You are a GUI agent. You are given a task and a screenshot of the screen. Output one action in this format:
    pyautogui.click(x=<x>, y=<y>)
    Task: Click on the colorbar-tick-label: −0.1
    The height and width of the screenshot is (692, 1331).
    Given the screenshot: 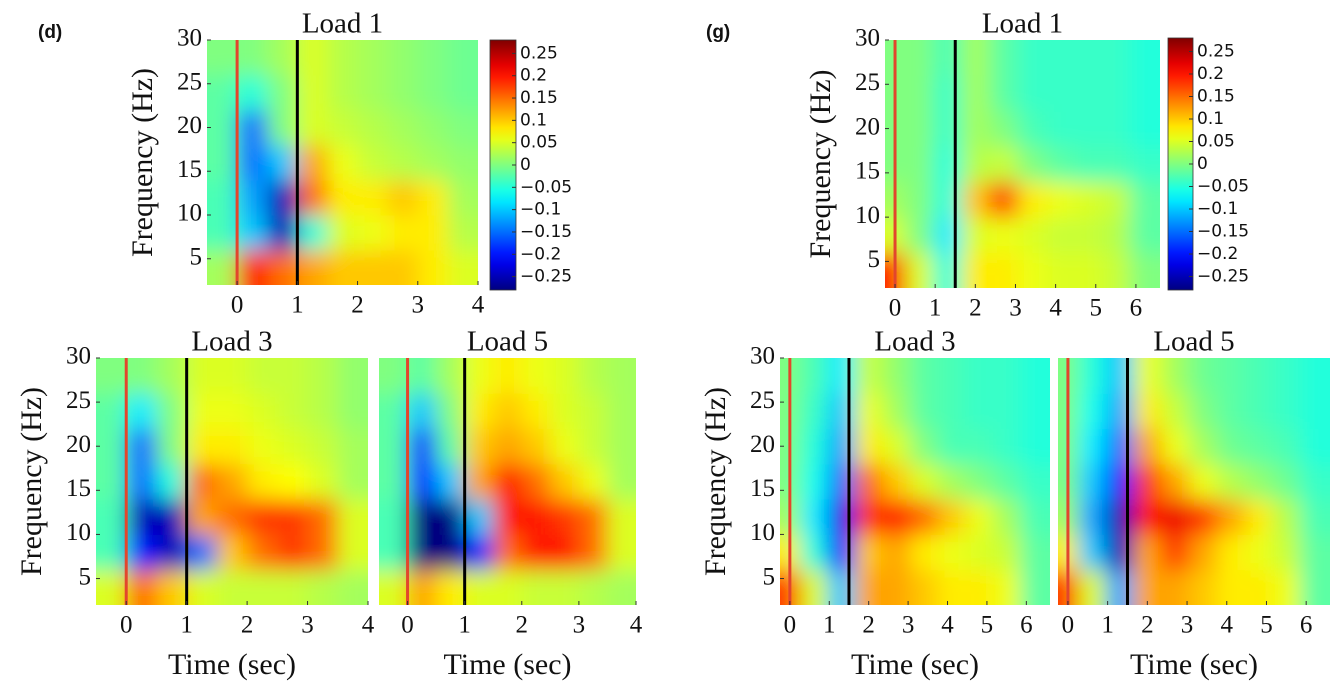 What is the action you would take?
    pyautogui.click(x=540, y=210)
    